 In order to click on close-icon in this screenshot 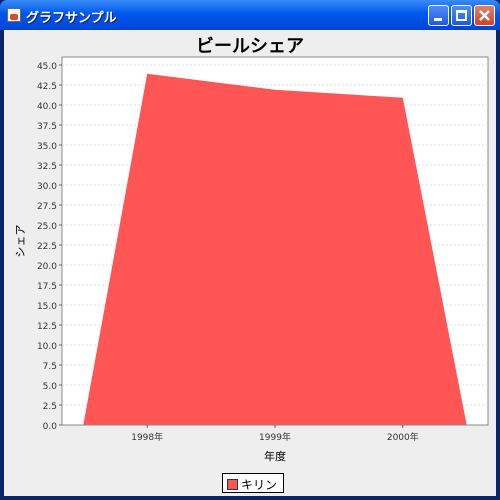, I will do `click(484, 15)`.